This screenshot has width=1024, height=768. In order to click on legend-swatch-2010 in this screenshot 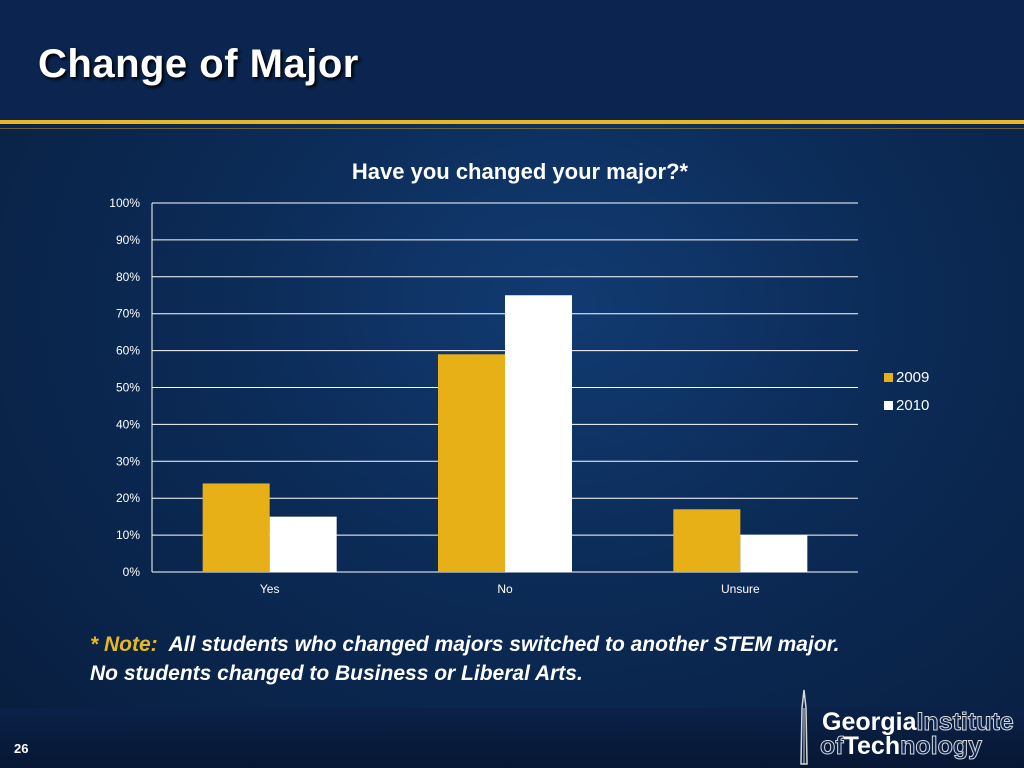, I will do `click(888, 405)`.